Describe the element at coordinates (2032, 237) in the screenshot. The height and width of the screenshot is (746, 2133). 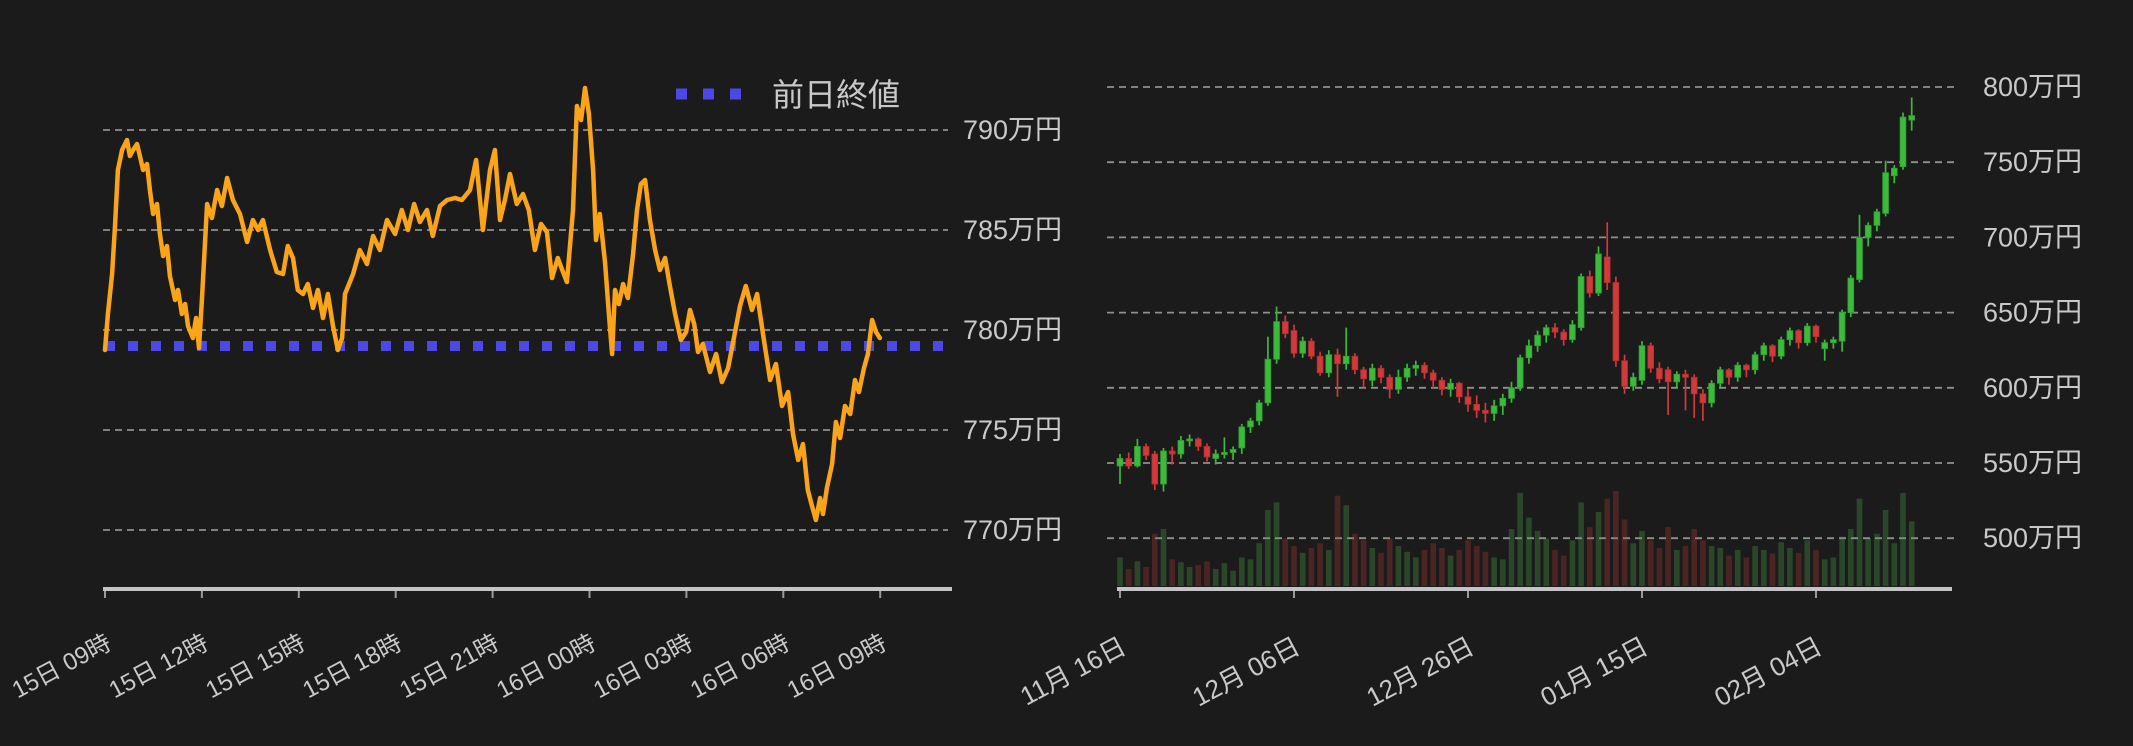
I see `y-axis-label: 700万円` at that location.